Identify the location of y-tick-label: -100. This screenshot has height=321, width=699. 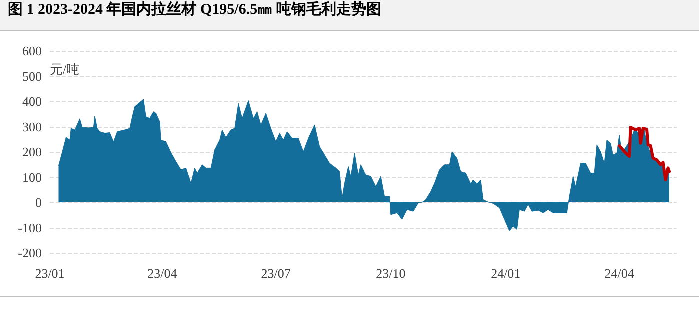
(30, 228).